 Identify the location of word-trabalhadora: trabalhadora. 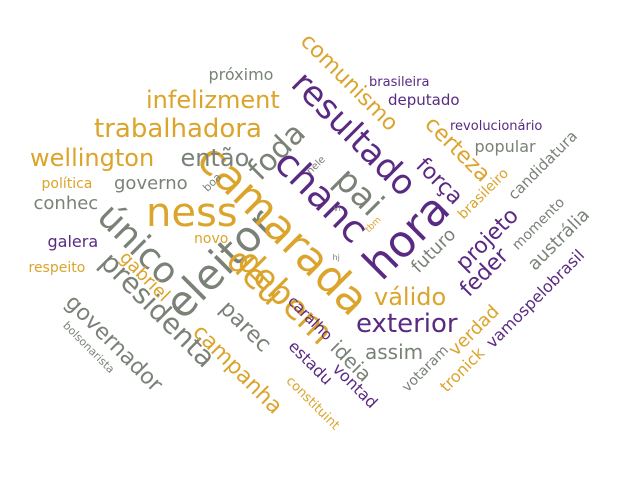
(178, 129).